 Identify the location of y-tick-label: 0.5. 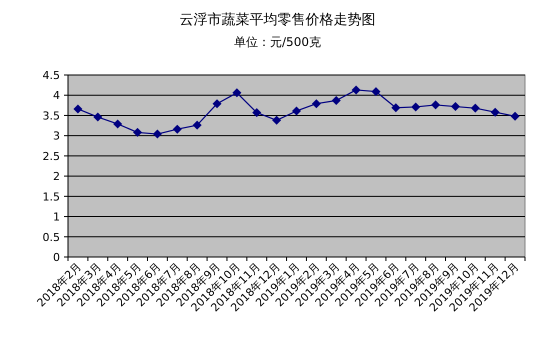
(51, 237).